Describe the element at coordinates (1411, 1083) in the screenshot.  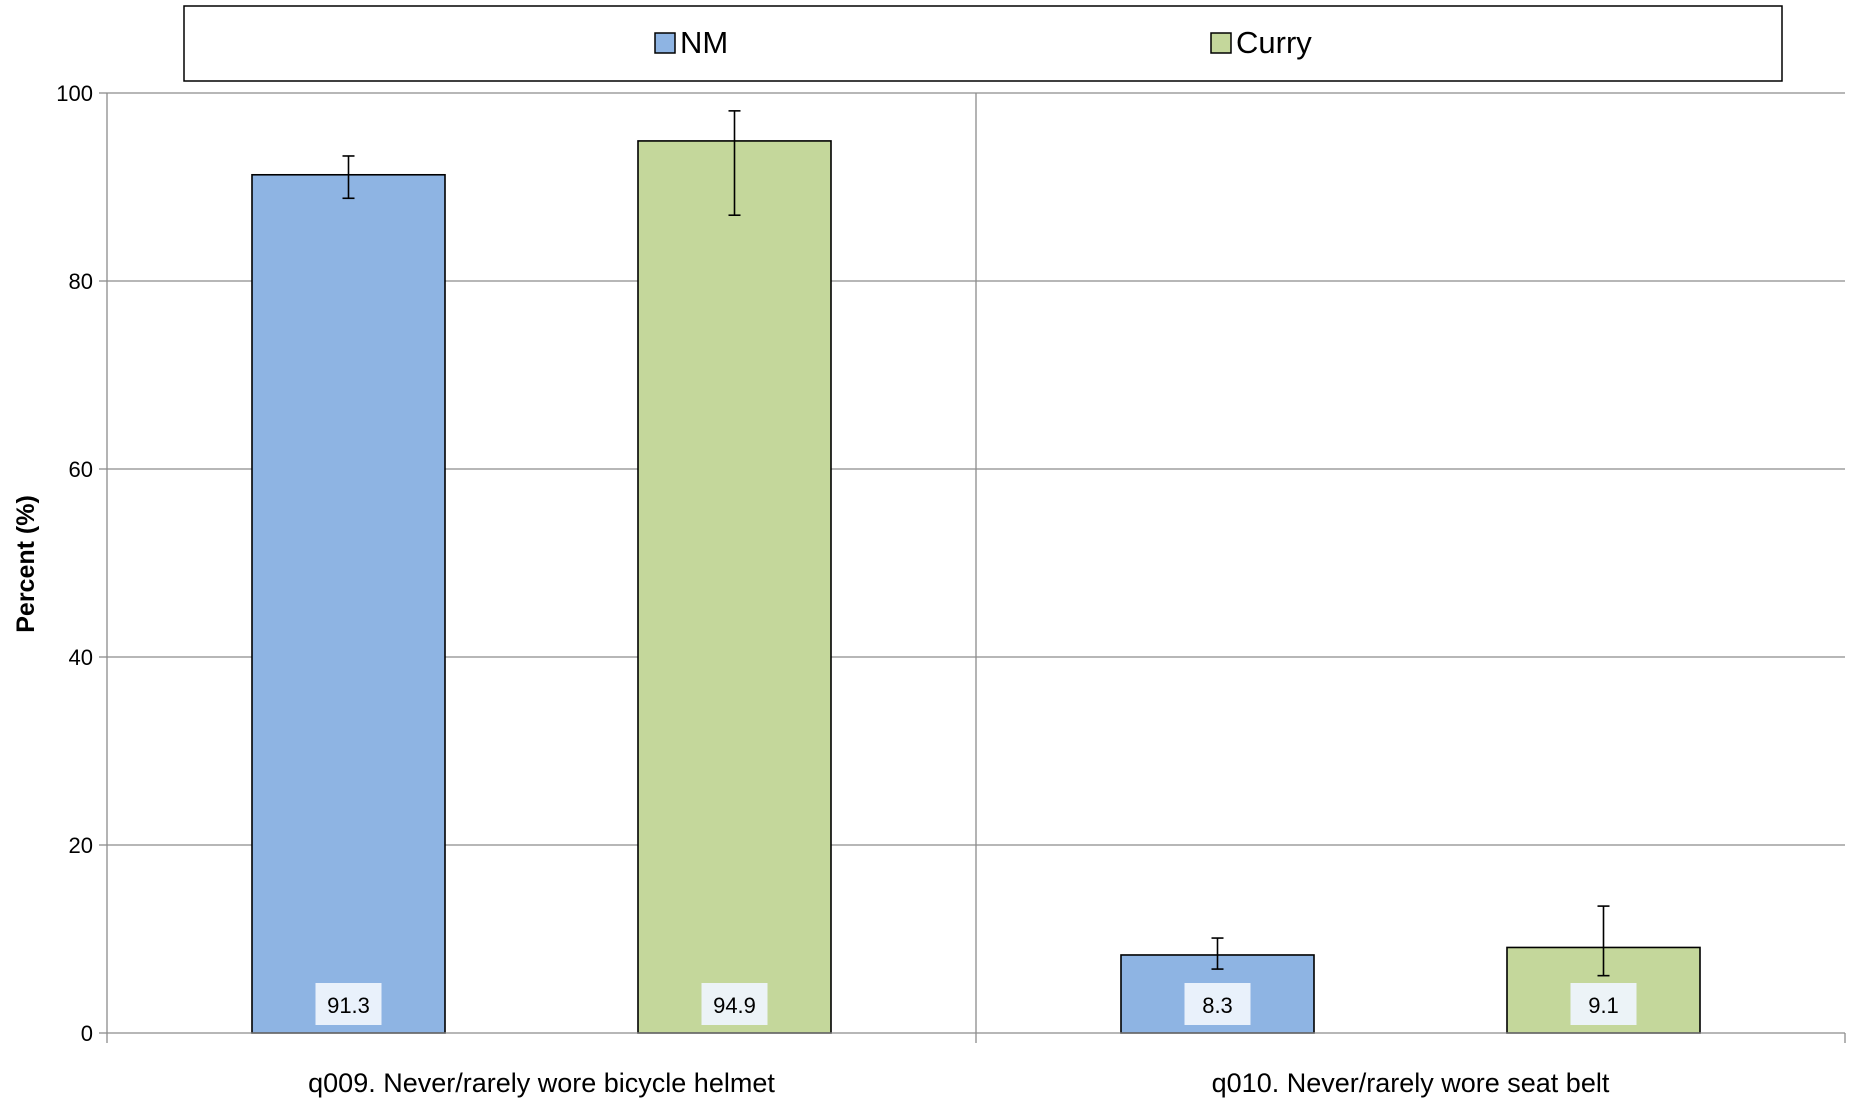
I see `x-category-label: q010. Never/rarely wore seat belt` at that location.